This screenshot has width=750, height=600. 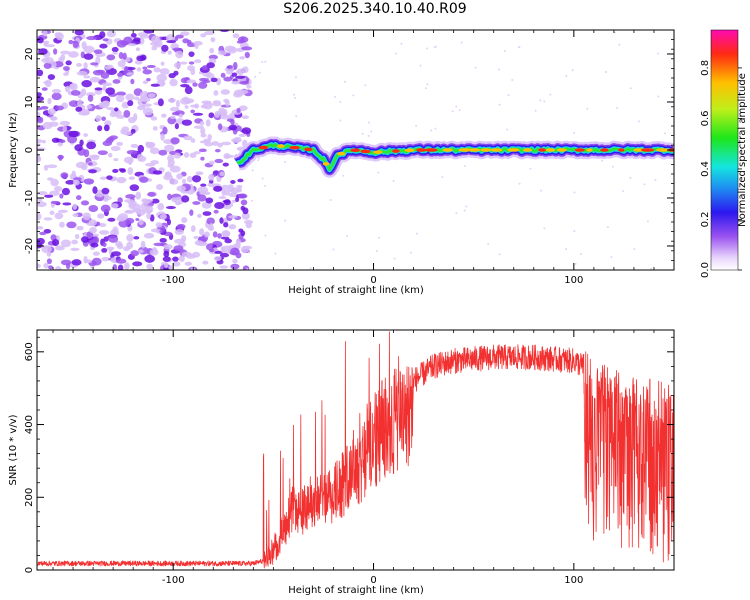 What do you see at coordinates (705, 220) in the screenshot?
I see `colorbar-tick-label: 0.2` at bounding box center [705, 220].